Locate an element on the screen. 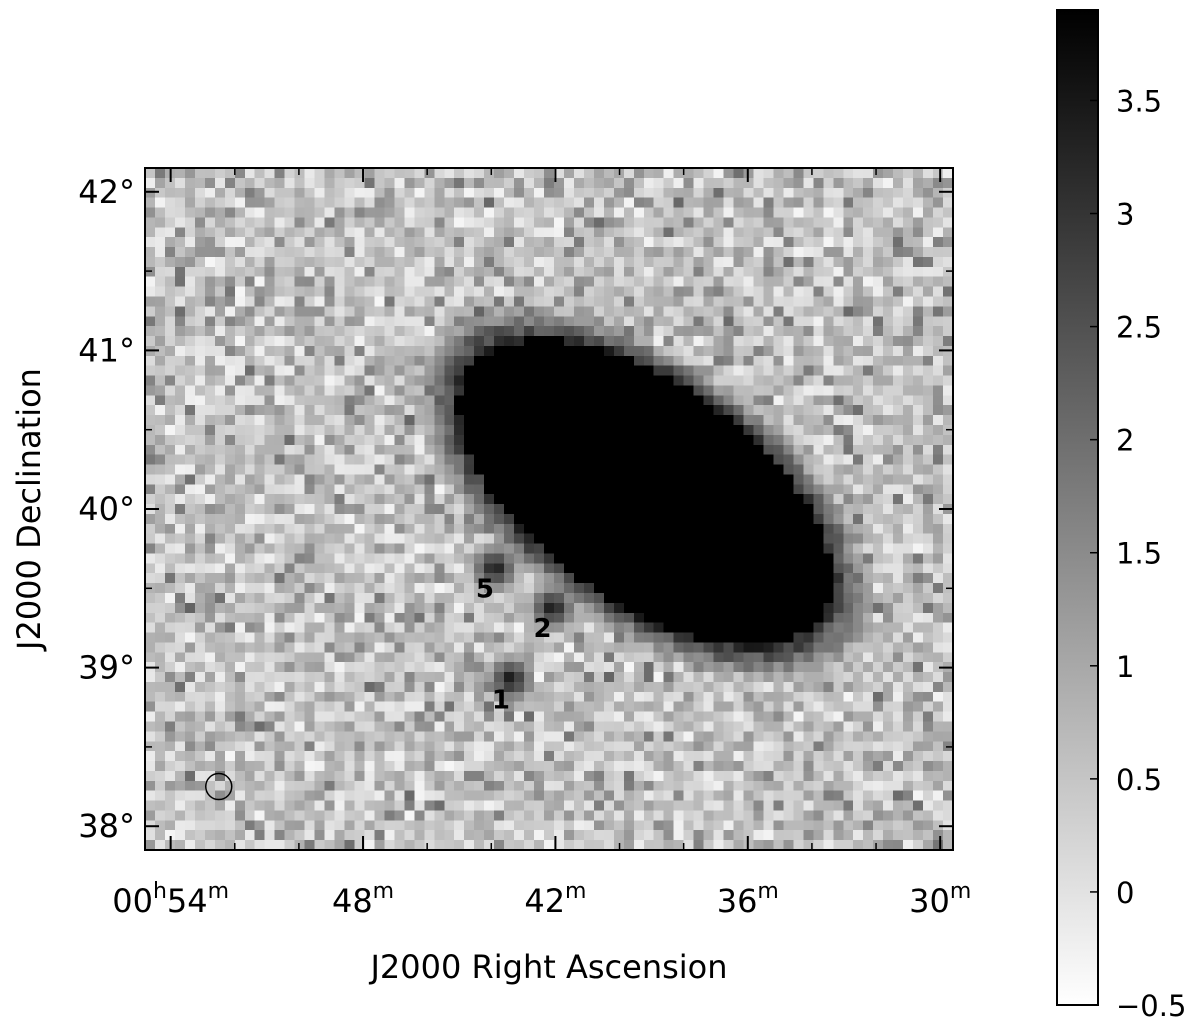 The height and width of the screenshot is (1031, 1200). source-labels: 1 2 5 is located at coordinates (514, 644).